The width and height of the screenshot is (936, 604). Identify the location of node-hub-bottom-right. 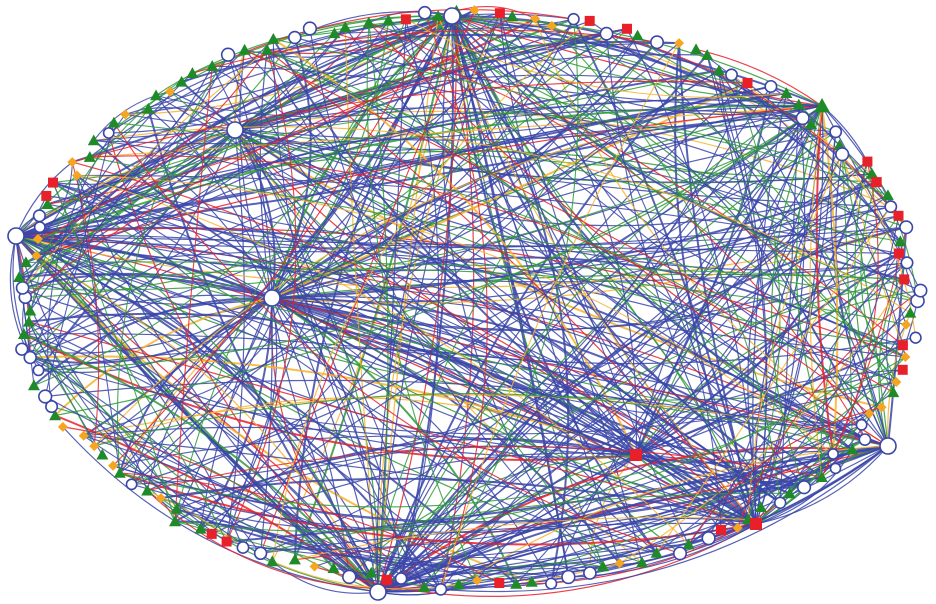
(756, 524).